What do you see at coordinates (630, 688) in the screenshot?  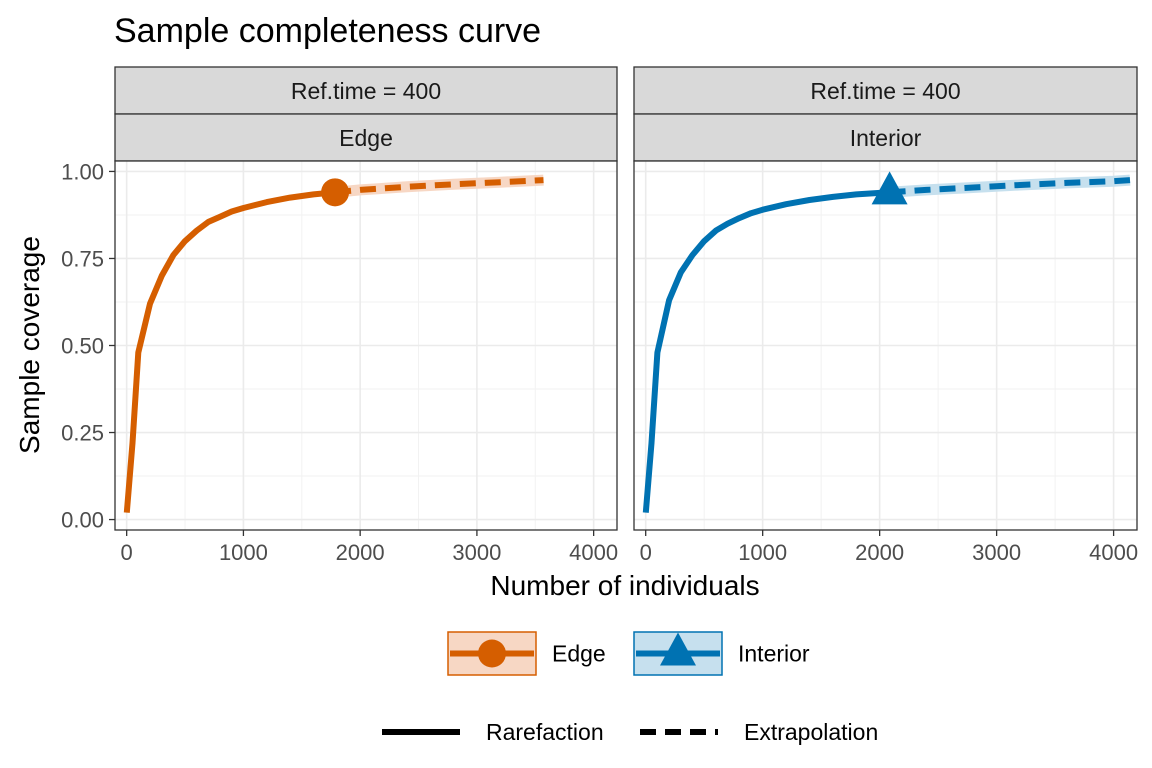 I see `legend: Edge Interior Rarefaction Extrapolation` at bounding box center [630, 688].